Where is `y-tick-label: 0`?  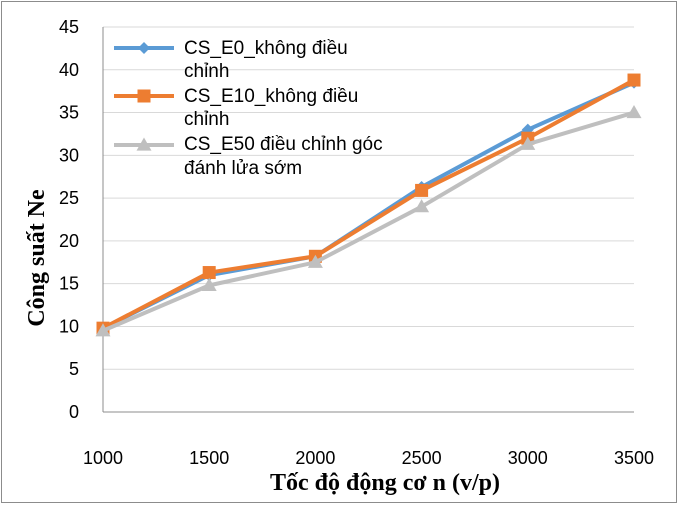 y-tick-label: 0 is located at coordinates (74, 412).